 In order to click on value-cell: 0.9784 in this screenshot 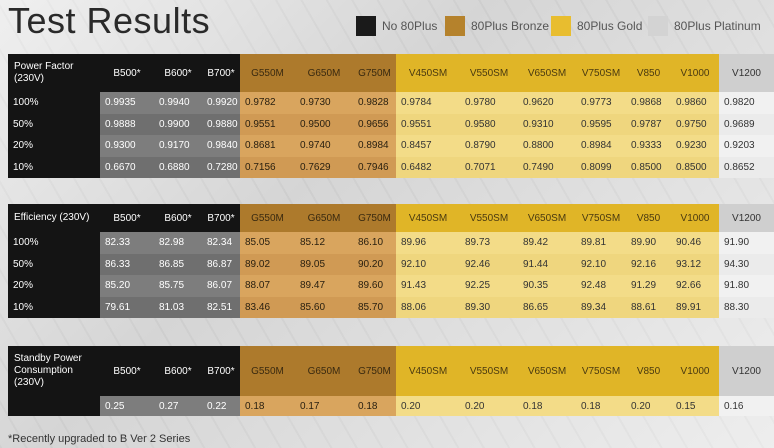, I will do `click(428, 103)`.